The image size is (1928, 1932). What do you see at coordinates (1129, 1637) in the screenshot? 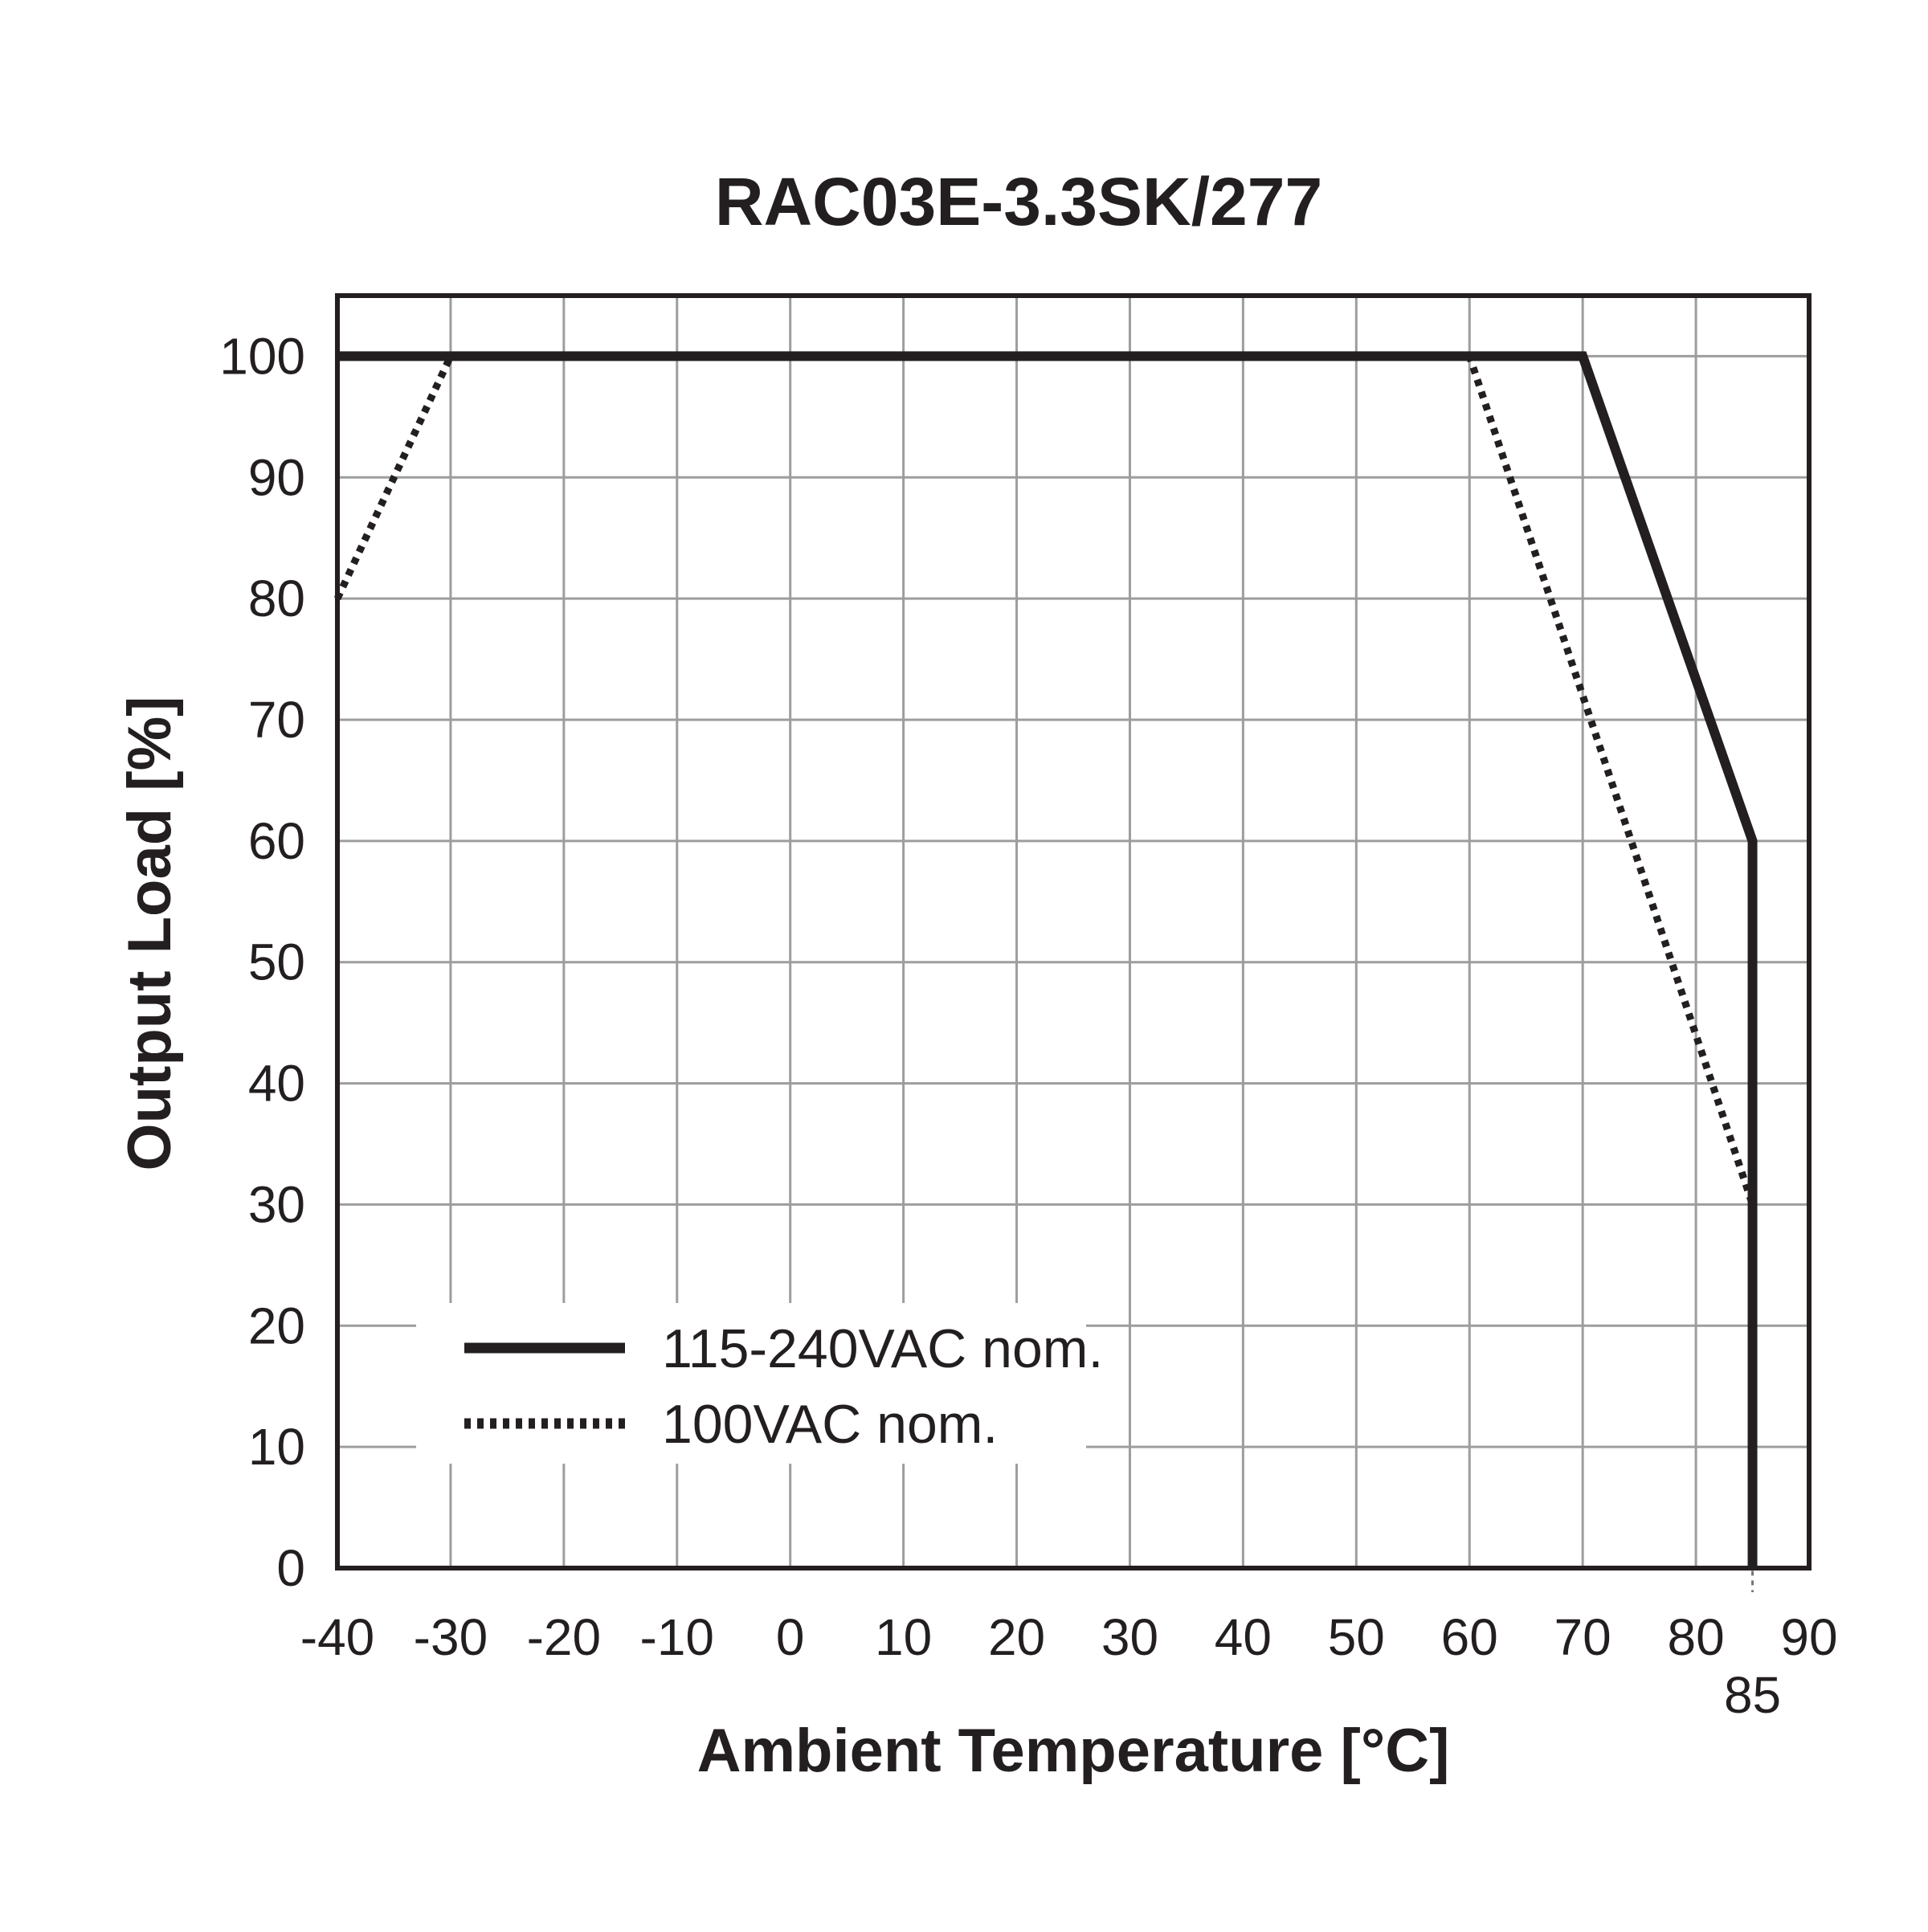
I see `x-tick-label: 30` at bounding box center [1129, 1637].